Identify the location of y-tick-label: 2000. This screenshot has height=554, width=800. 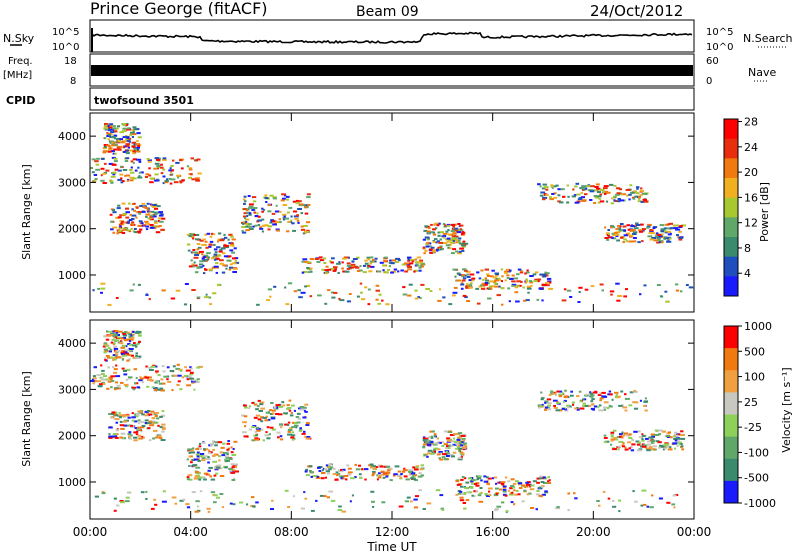
(72, 436).